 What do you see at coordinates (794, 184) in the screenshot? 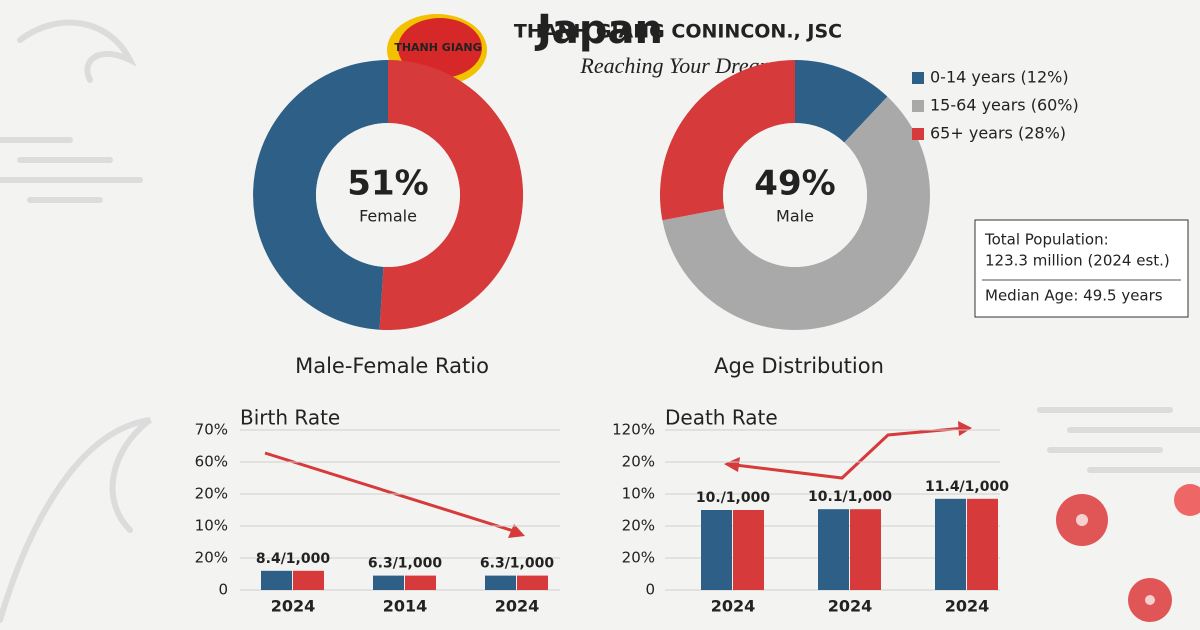
I see `center-value: 49%` at bounding box center [794, 184].